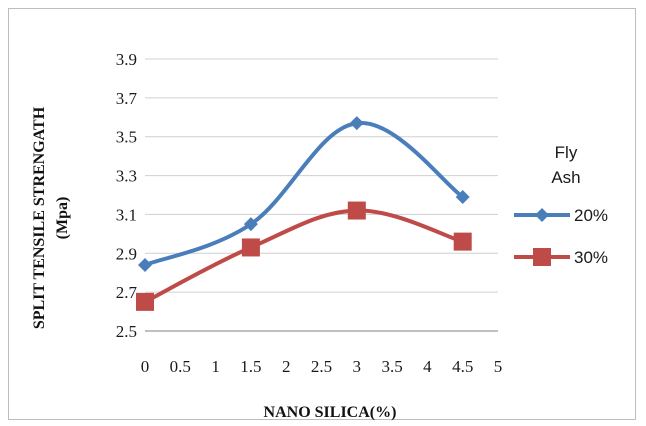 The height and width of the screenshot is (426, 646). I want to click on y-axis-title: SPLIT TENSILE STRENGATH, so click(39, 217).